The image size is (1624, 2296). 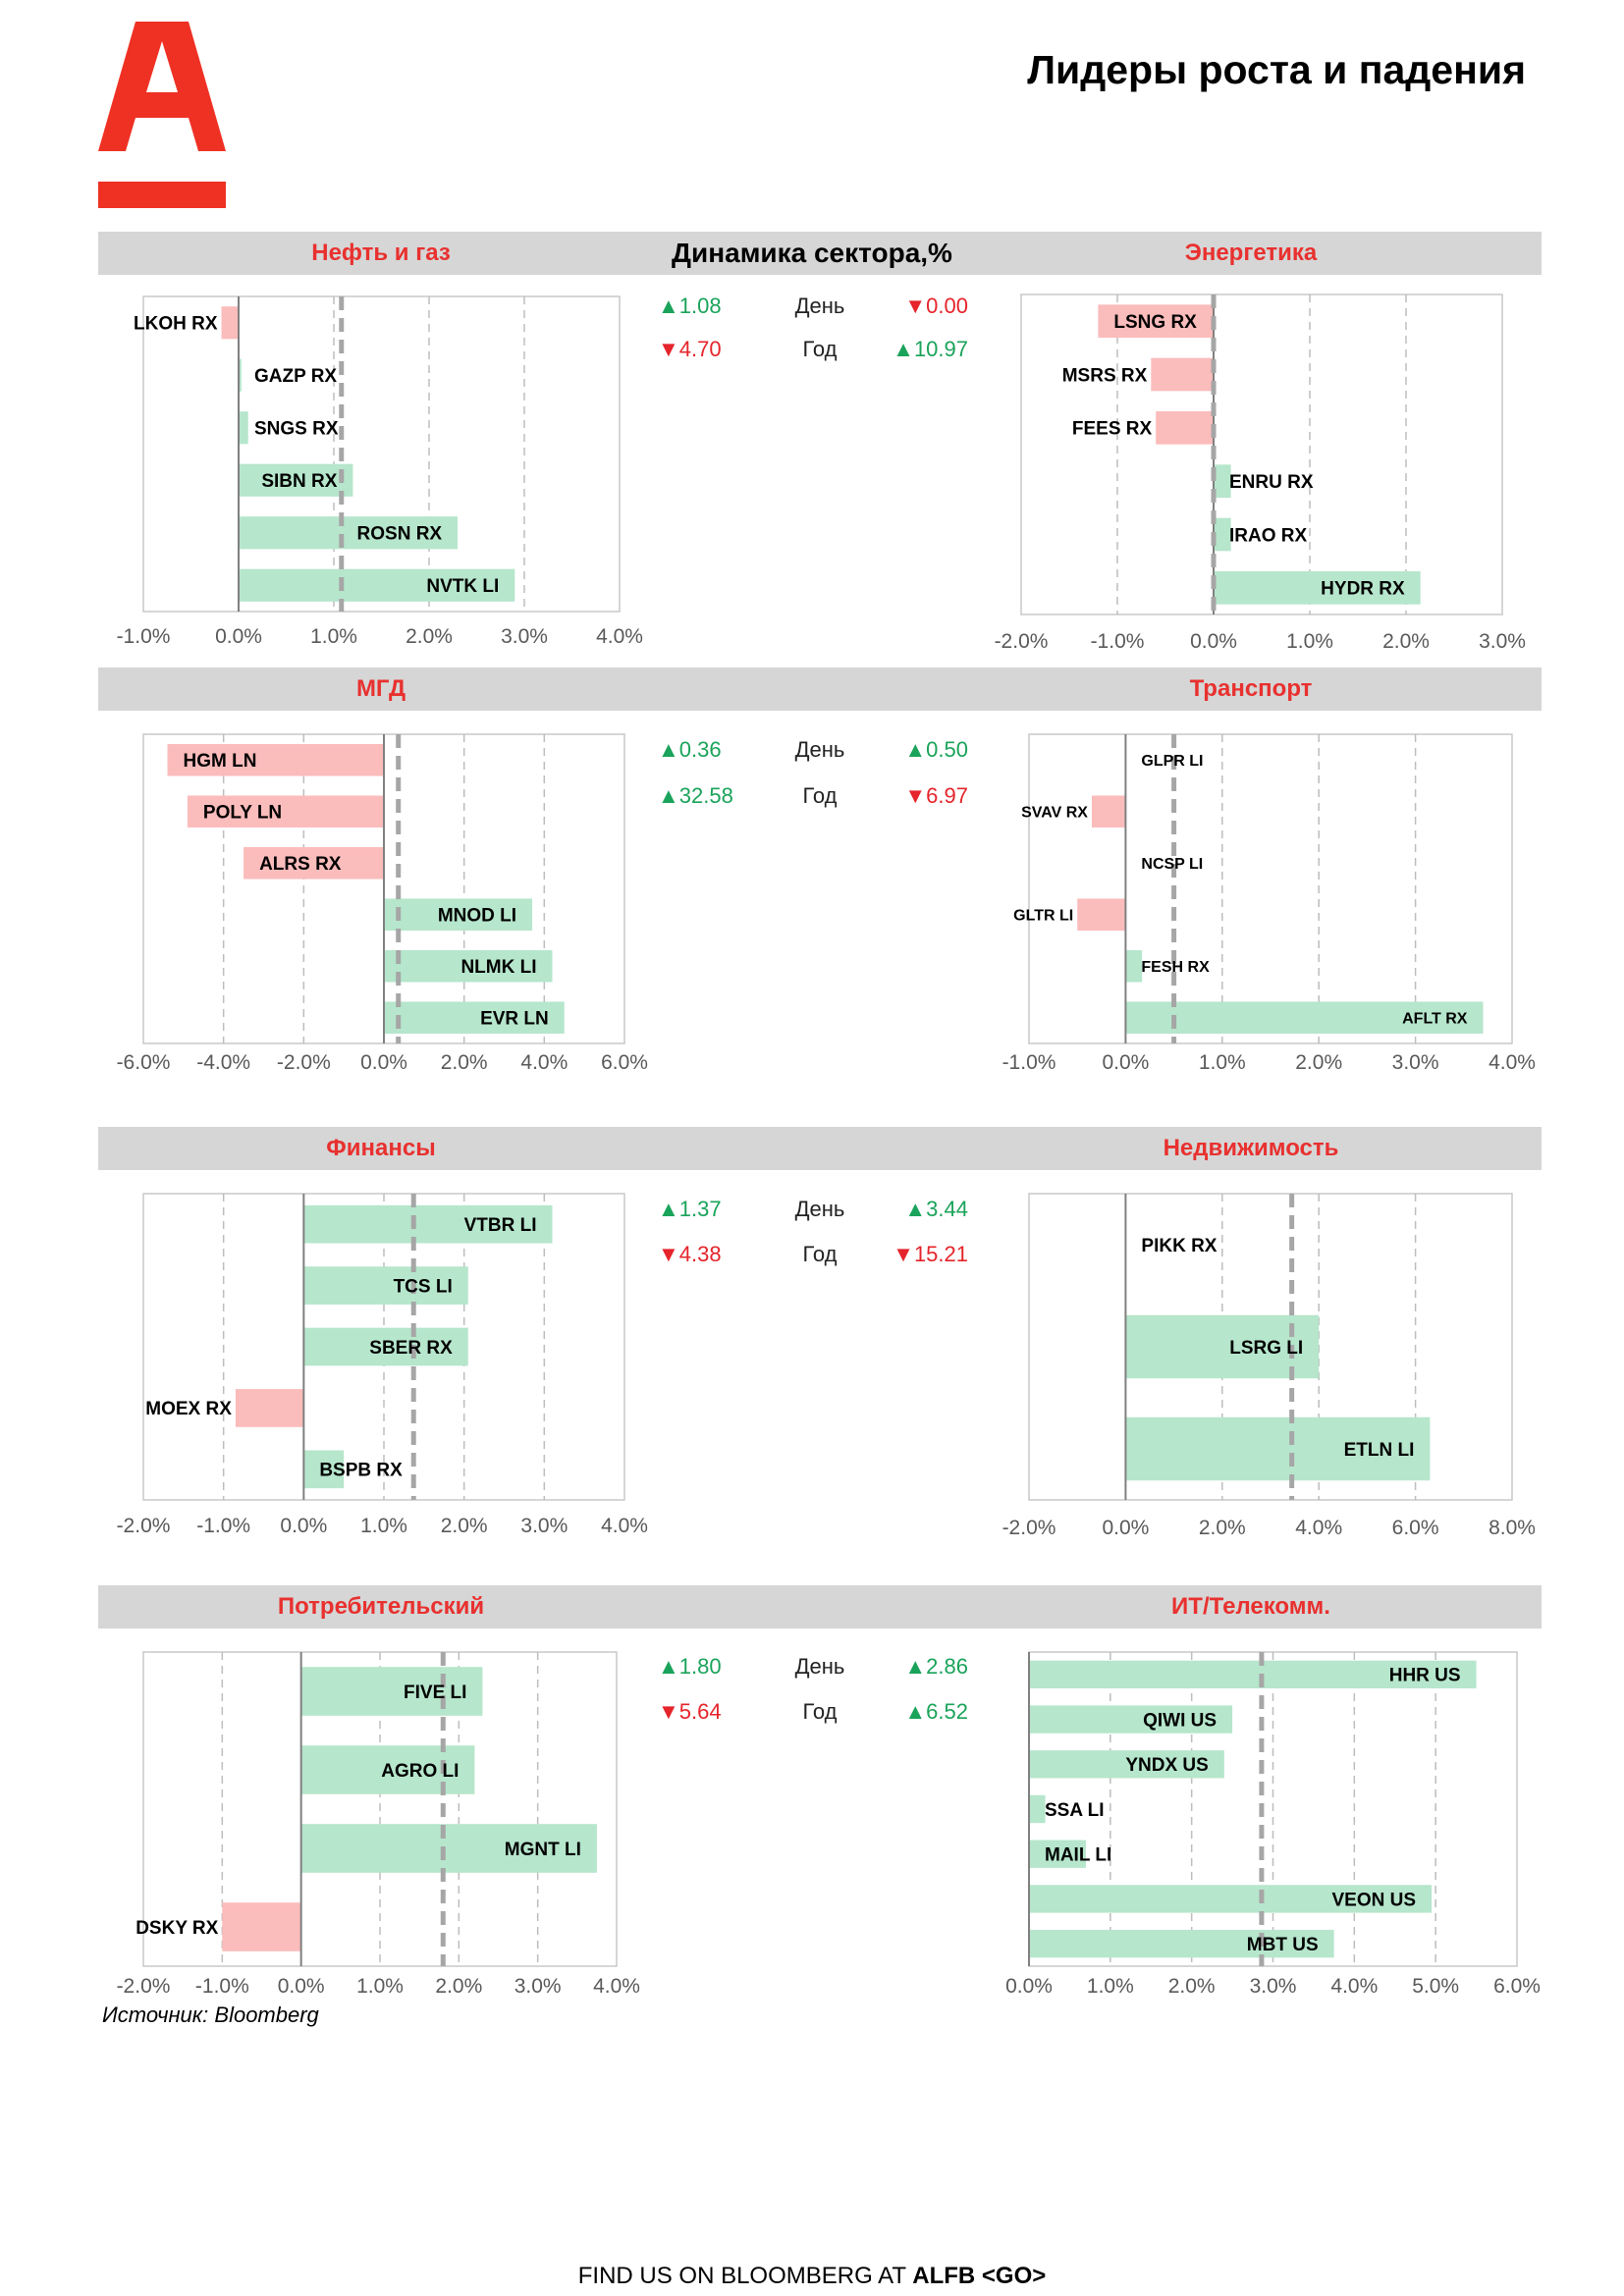 What do you see at coordinates (514, 1019) in the screenshot?
I see `bar-label: EVR LN` at bounding box center [514, 1019].